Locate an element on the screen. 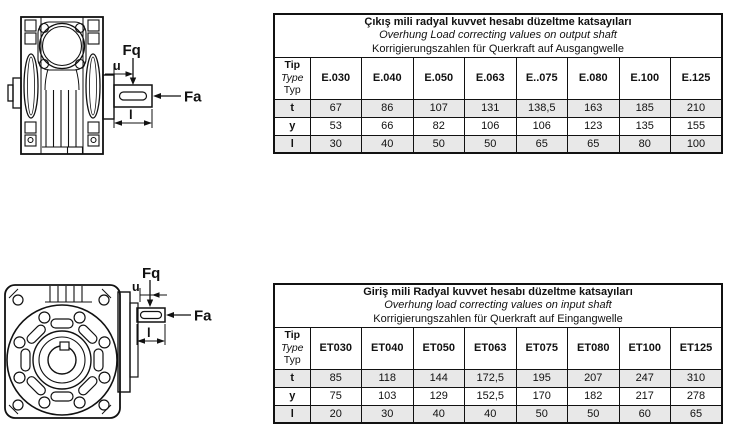 Image resolution: width=729 pixels, height=428 pixels. input-hub-step is located at coordinates (134, 340).